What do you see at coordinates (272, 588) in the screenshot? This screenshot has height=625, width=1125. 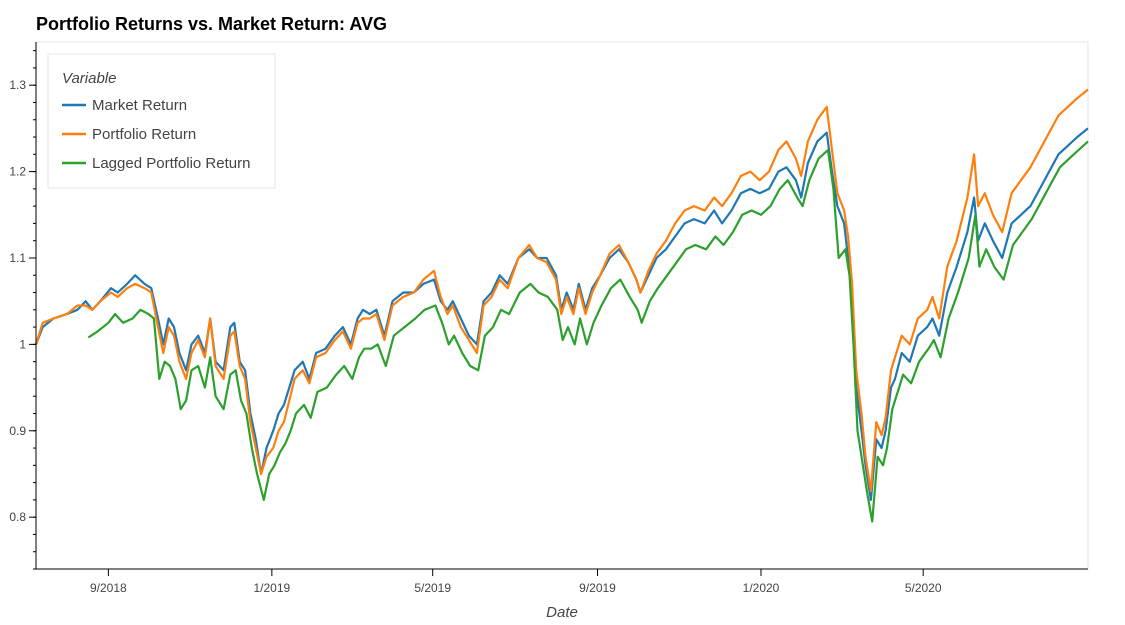 I see `x-tick-label: 1/2019` at bounding box center [272, 588].